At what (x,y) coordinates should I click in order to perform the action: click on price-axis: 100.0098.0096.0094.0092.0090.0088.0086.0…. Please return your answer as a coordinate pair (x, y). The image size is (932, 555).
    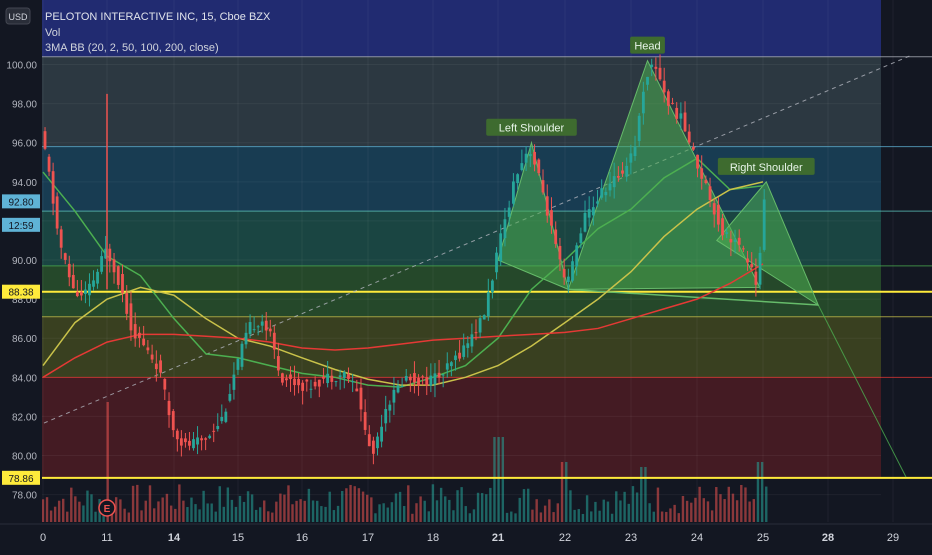
    Looking at the image, I should click on (21, 275).